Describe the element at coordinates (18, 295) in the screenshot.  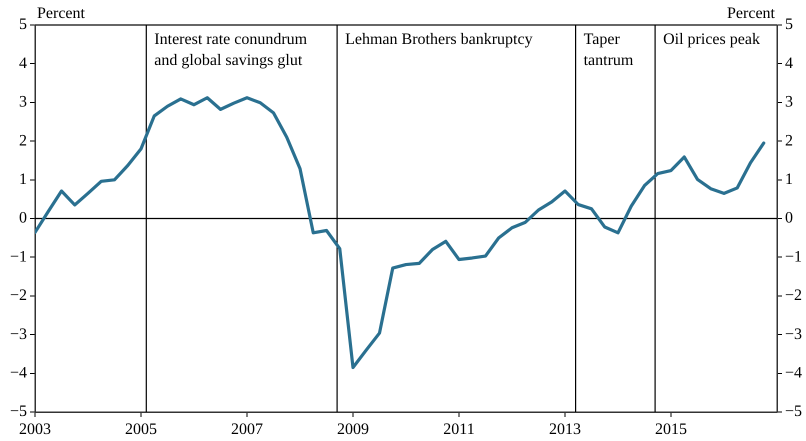
I see `y-tick-label: −2` at that location.